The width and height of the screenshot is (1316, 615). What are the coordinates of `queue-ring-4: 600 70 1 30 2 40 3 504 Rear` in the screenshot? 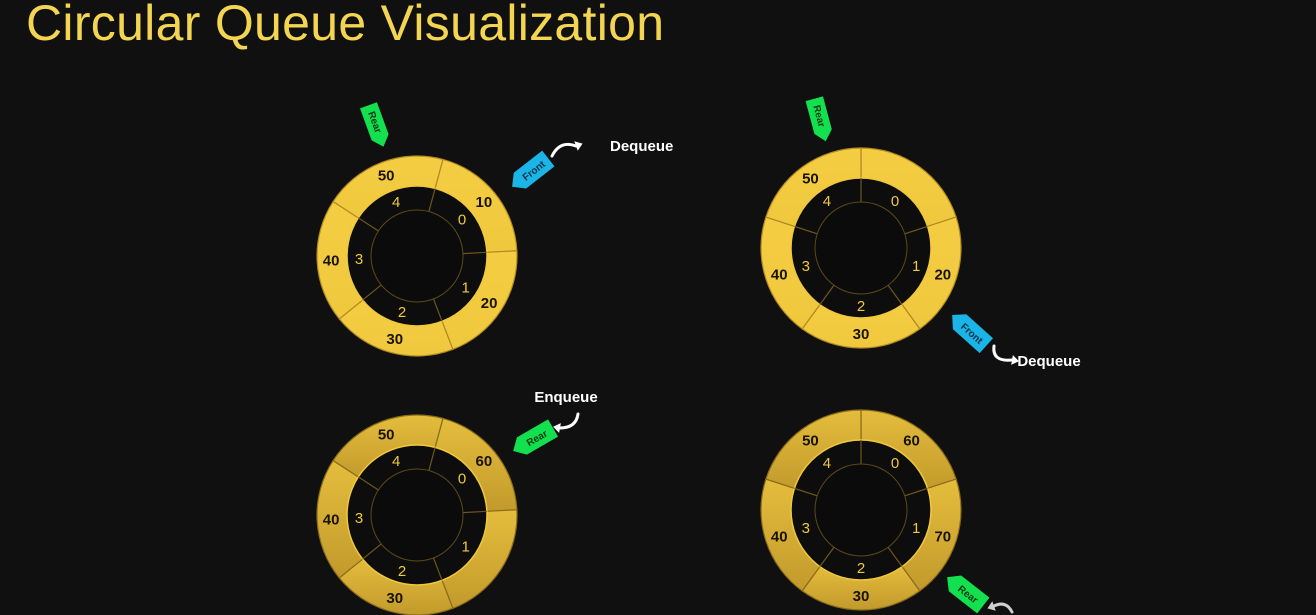 It's located at (875, 511).